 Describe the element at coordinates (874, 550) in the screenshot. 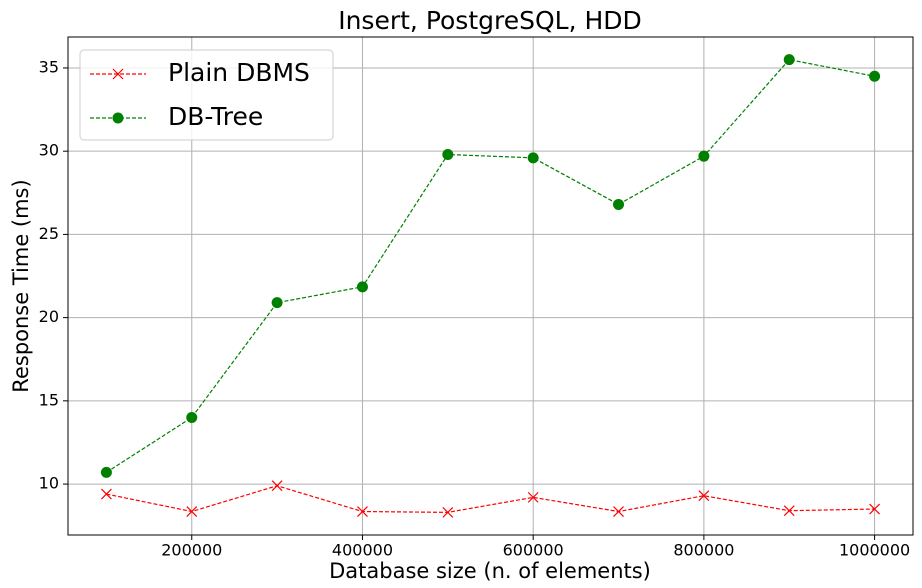

I see `x-tick-label: 1000000` at that location.